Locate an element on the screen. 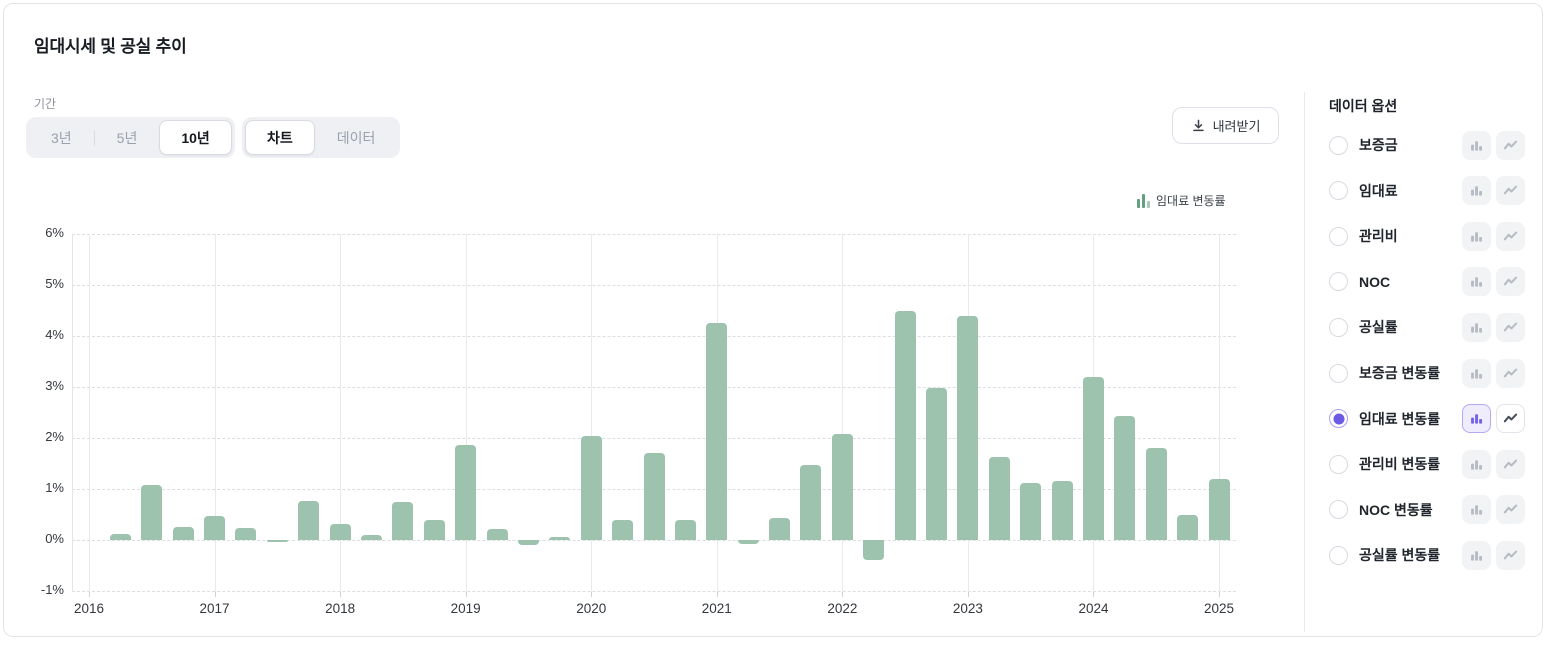 This screenshot has width=1546, height=646. bar-2017-Q2 is located at coordinates (277, 541).